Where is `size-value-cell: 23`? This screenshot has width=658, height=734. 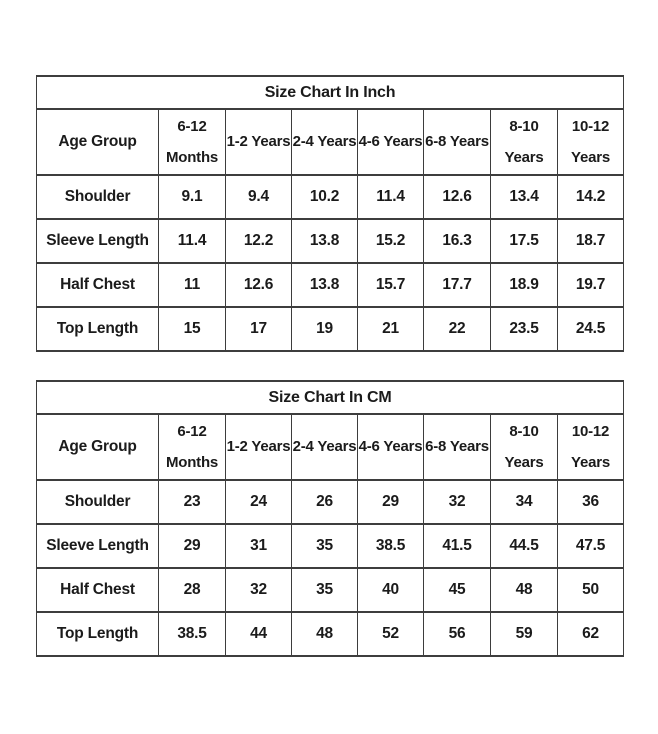 size-value-cell: 23 is located at coordinates (192, 502).